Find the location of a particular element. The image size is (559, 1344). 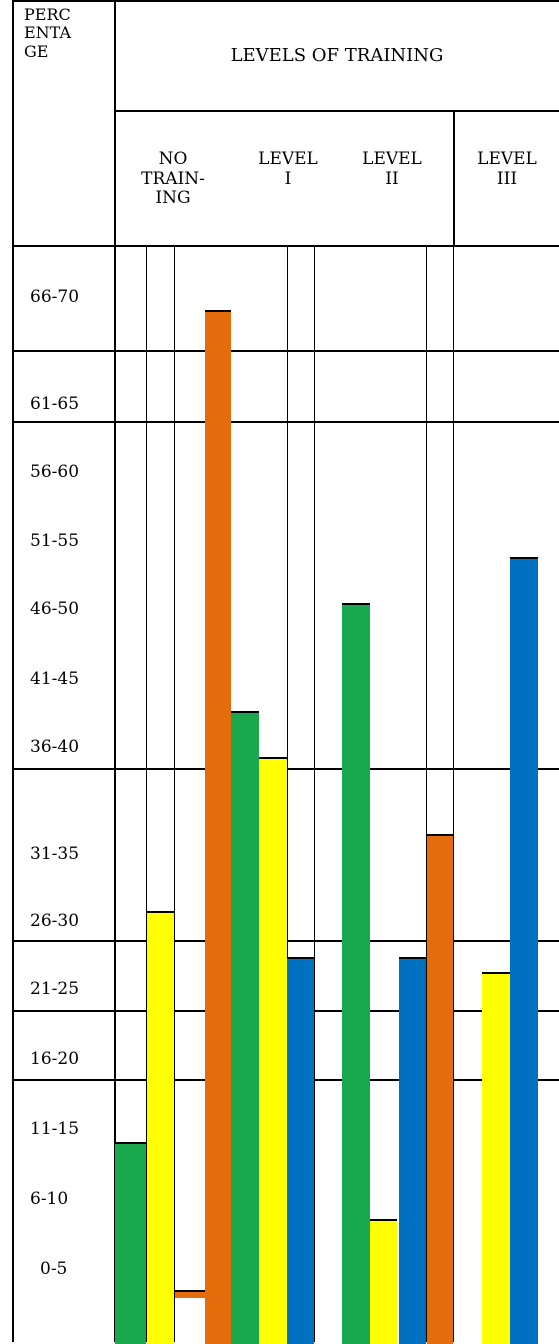

y-tick-label: 26-30 is located at coordinates (55, 921).